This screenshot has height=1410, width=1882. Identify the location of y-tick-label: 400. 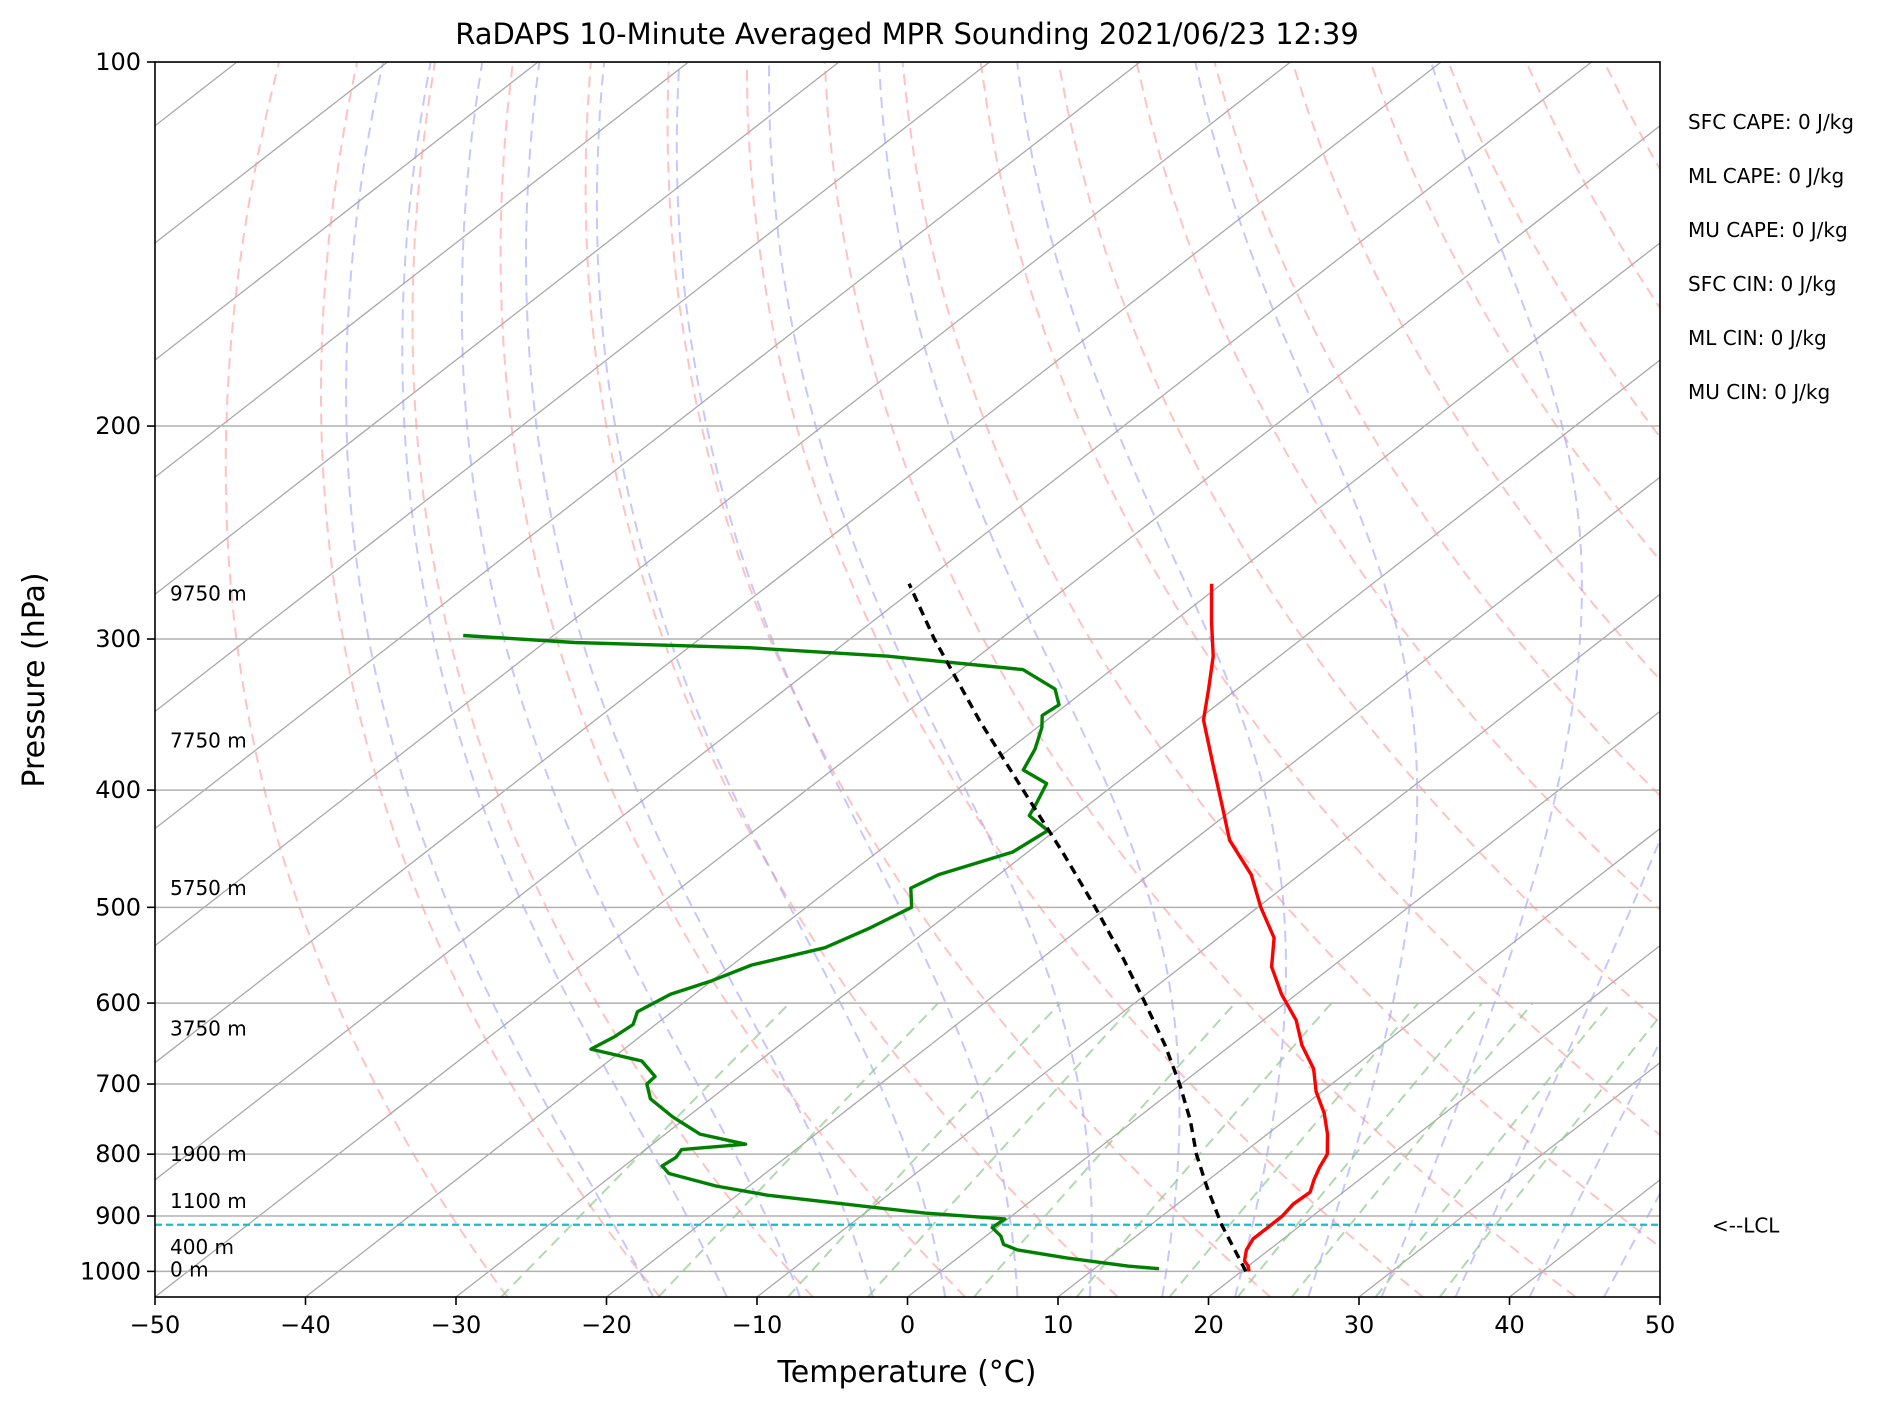
(118, 790).